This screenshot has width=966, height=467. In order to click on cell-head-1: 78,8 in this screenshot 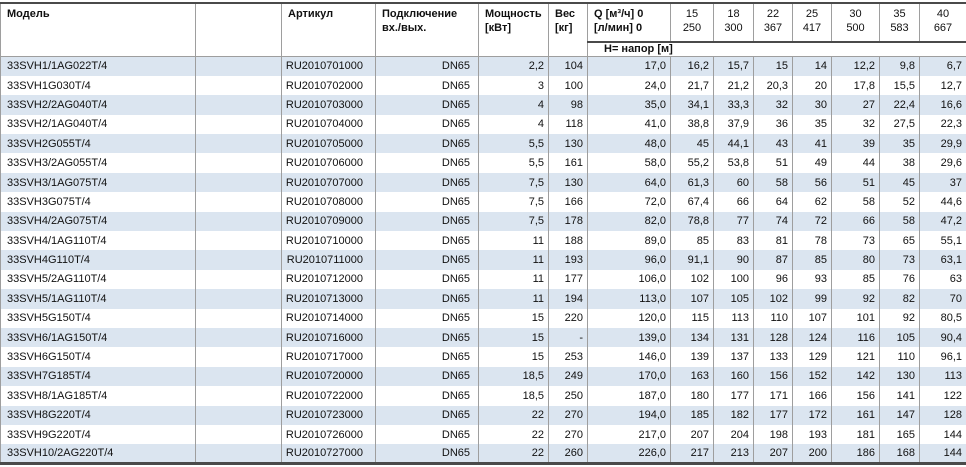, I will do `click(692, 221)`.